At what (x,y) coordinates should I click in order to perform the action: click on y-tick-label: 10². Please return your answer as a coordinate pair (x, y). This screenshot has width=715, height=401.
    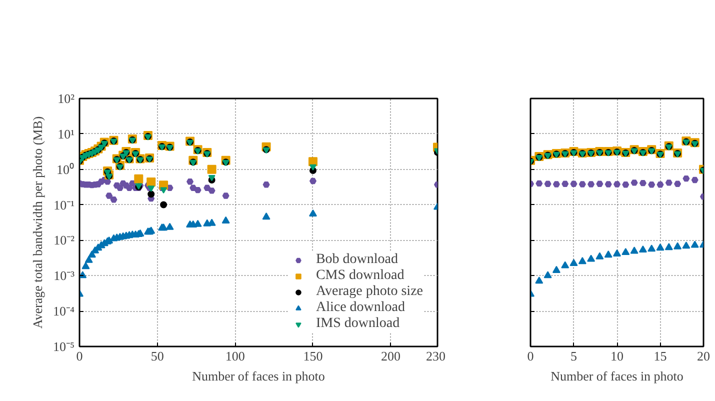
    Looking at the image, I should click on (66, 98).